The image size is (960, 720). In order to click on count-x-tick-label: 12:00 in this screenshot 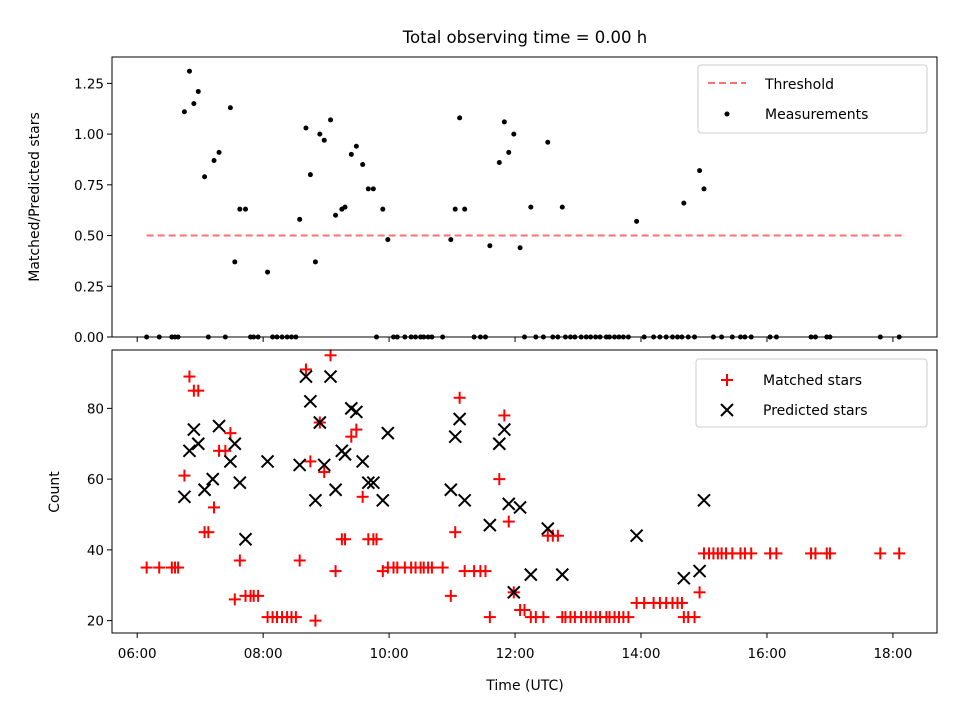, I will do `click(515, 654)`.